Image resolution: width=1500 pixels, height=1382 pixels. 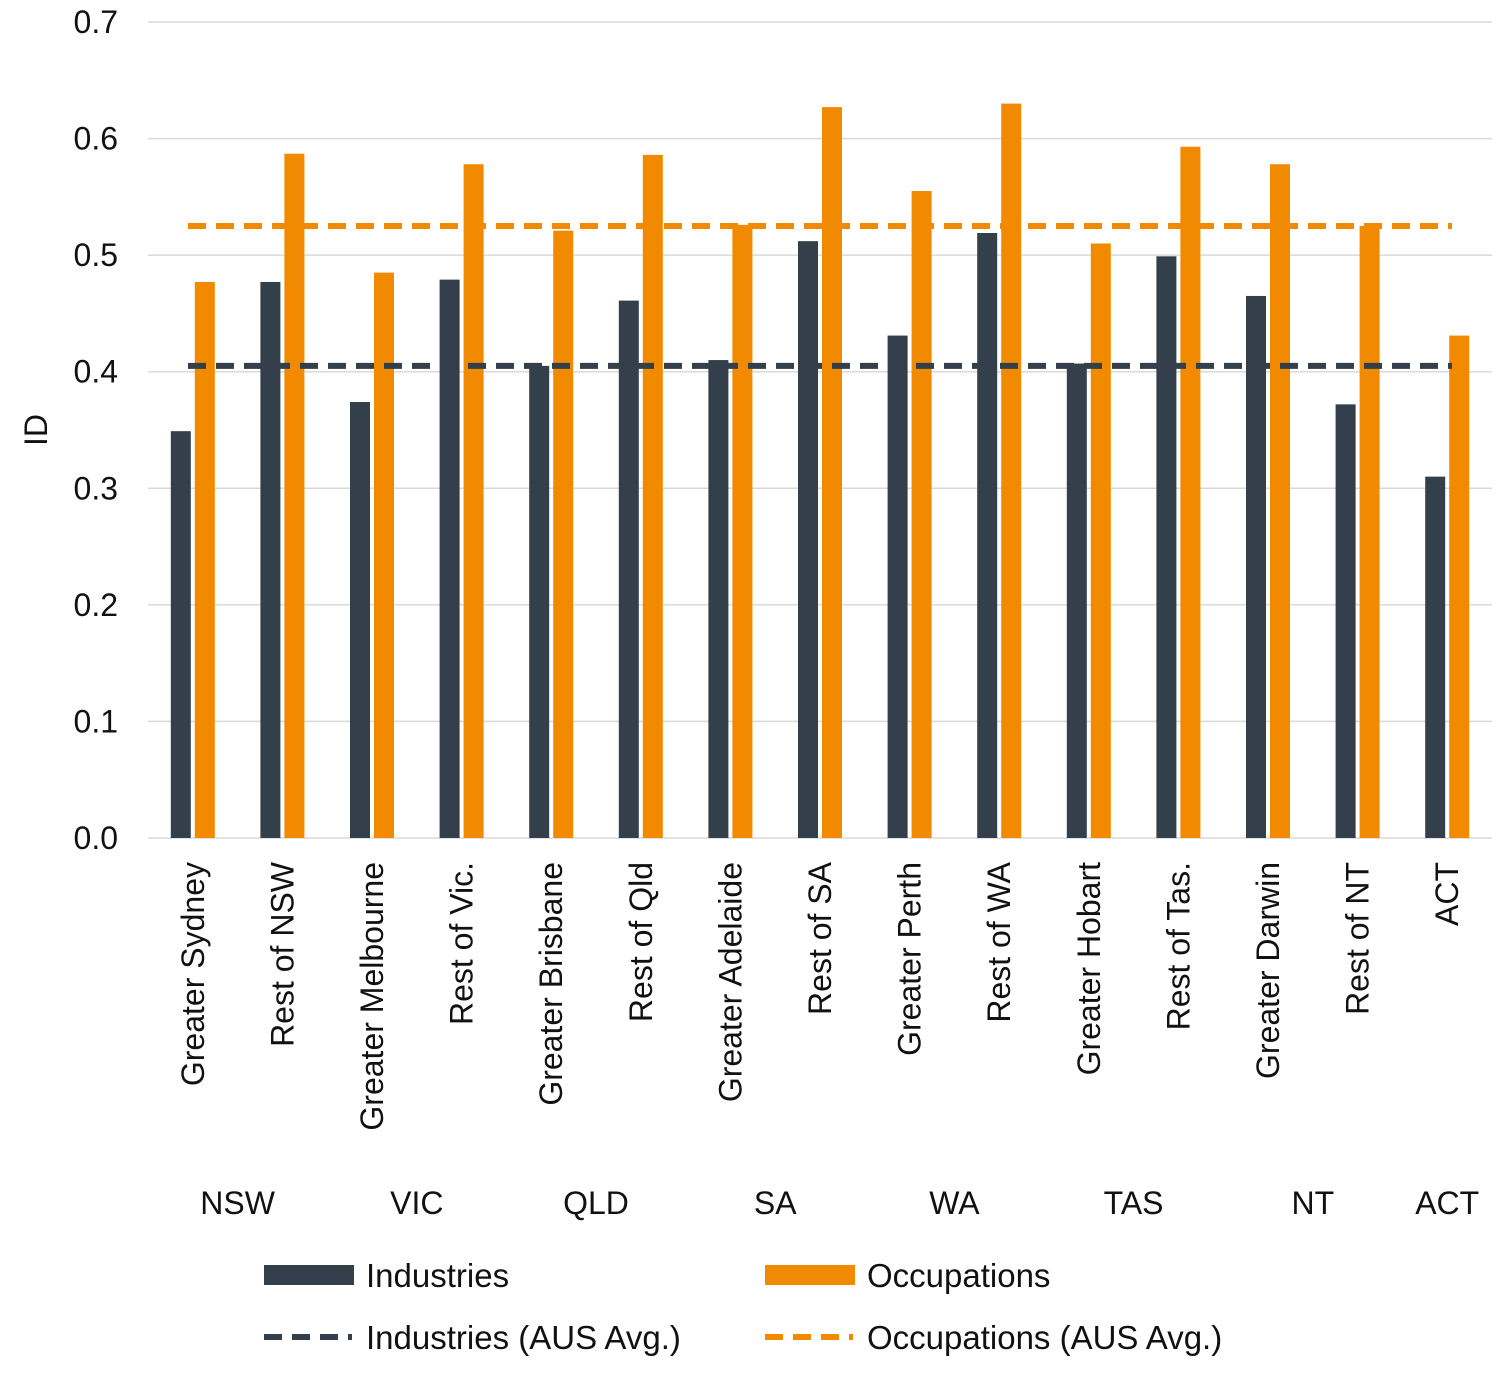 What do you see at coordinates (596, 1203) in the screenshot?
I see `group-label: QLD` at bounding box center [596, 1203].